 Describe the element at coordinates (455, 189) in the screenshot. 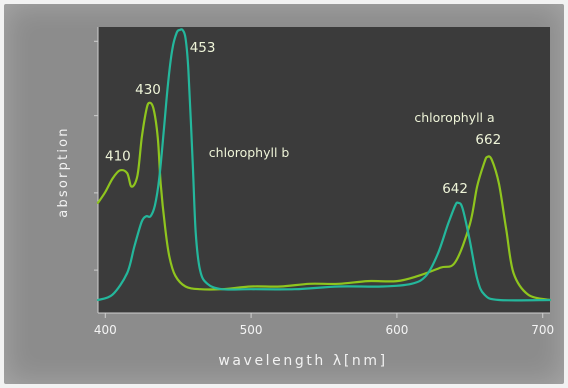

I see `peak-label: 642` at that location.